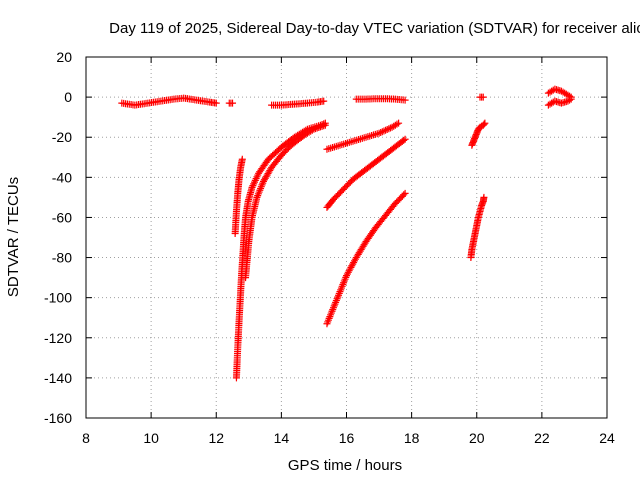 The image size is (640, 480). What do you see at coordinates (380, 99) in the screenshot?
I see `series-arc-d` at bounding box center [380, 99].